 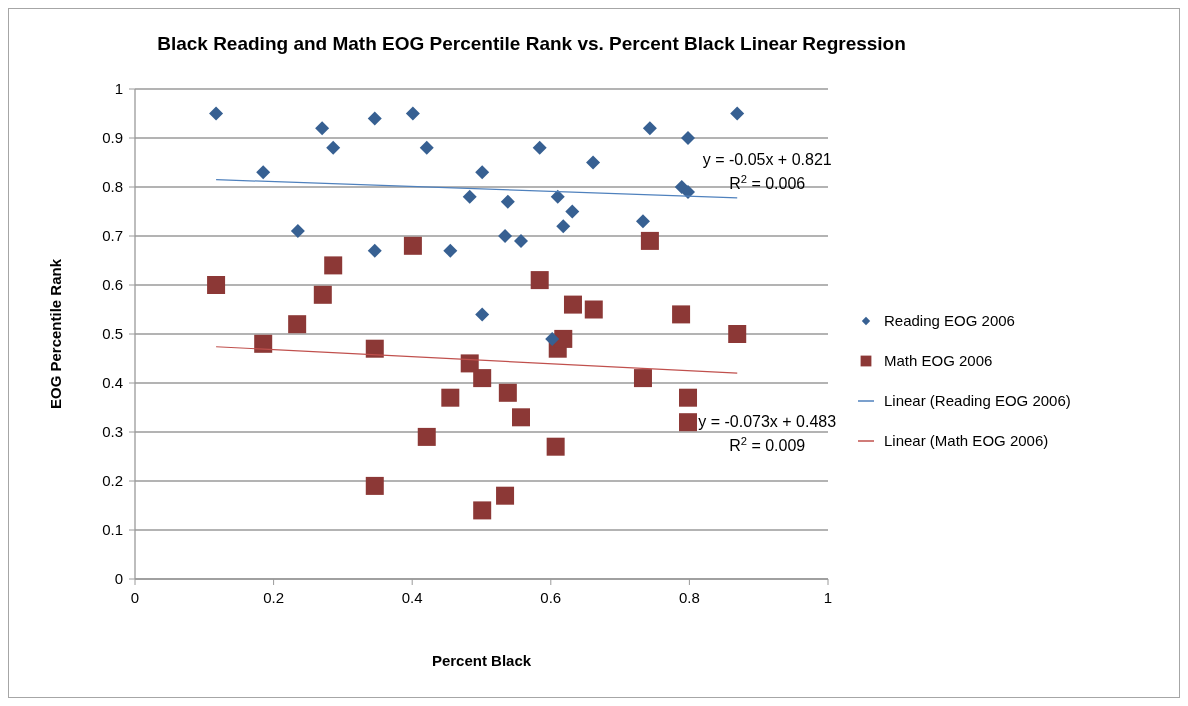 I want to click on chart-title: Black Reading and Math EOG Percentile Rank vs. Percent Black Linear Regression, so click(x=531, y=43).